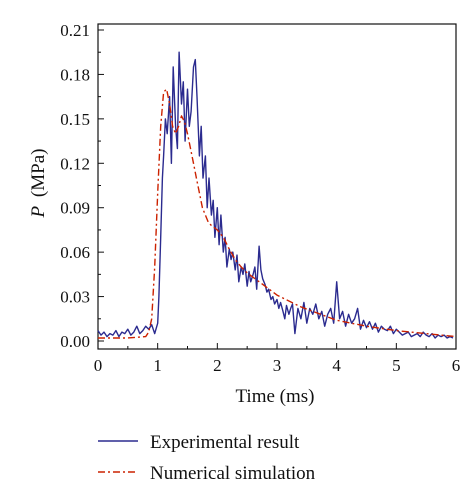 The image size is (475, 500). I want to click on legend-label-numerical: Numerical simulation, so click(233, 473).